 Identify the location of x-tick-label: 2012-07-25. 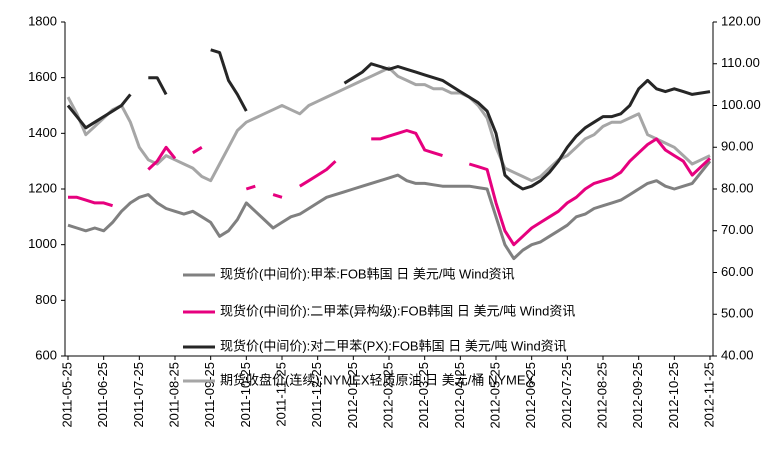
(566, 395).